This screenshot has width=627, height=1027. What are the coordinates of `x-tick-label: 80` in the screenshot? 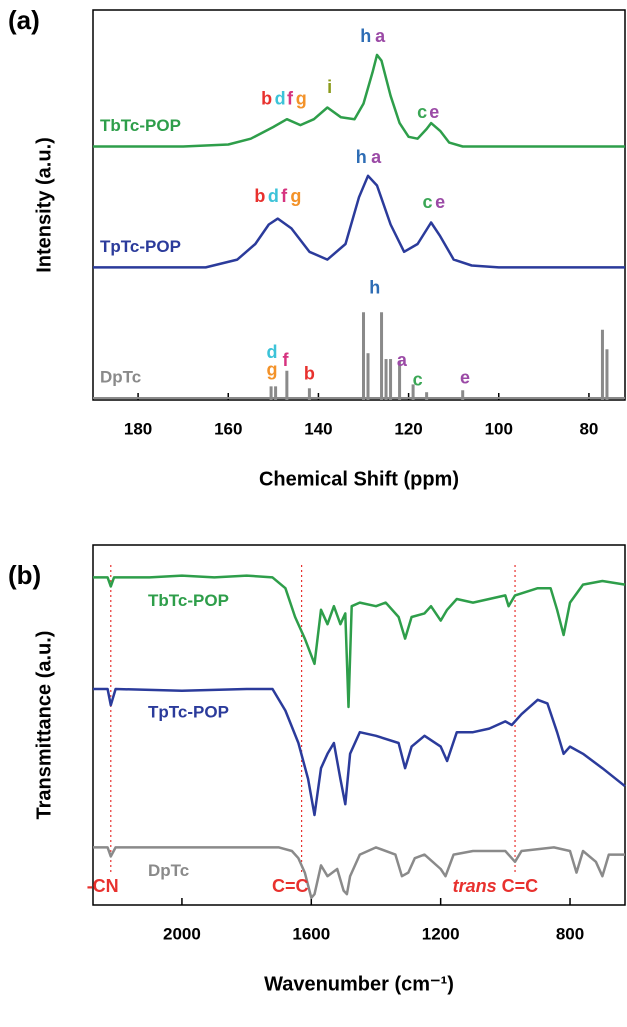 It's located at (588, 428).